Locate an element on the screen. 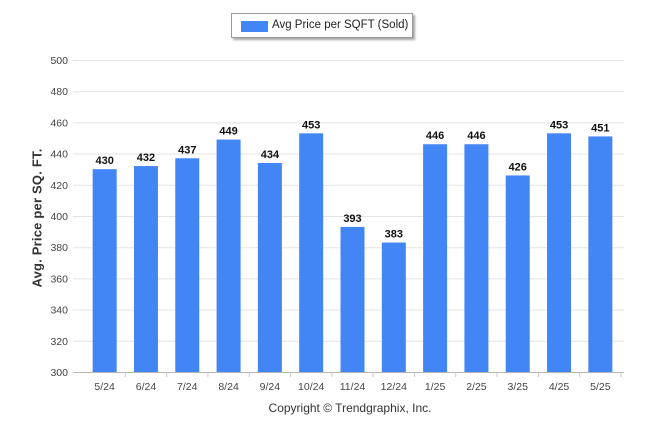  y-tick-label: 360 is located at coordinates (59, 279).